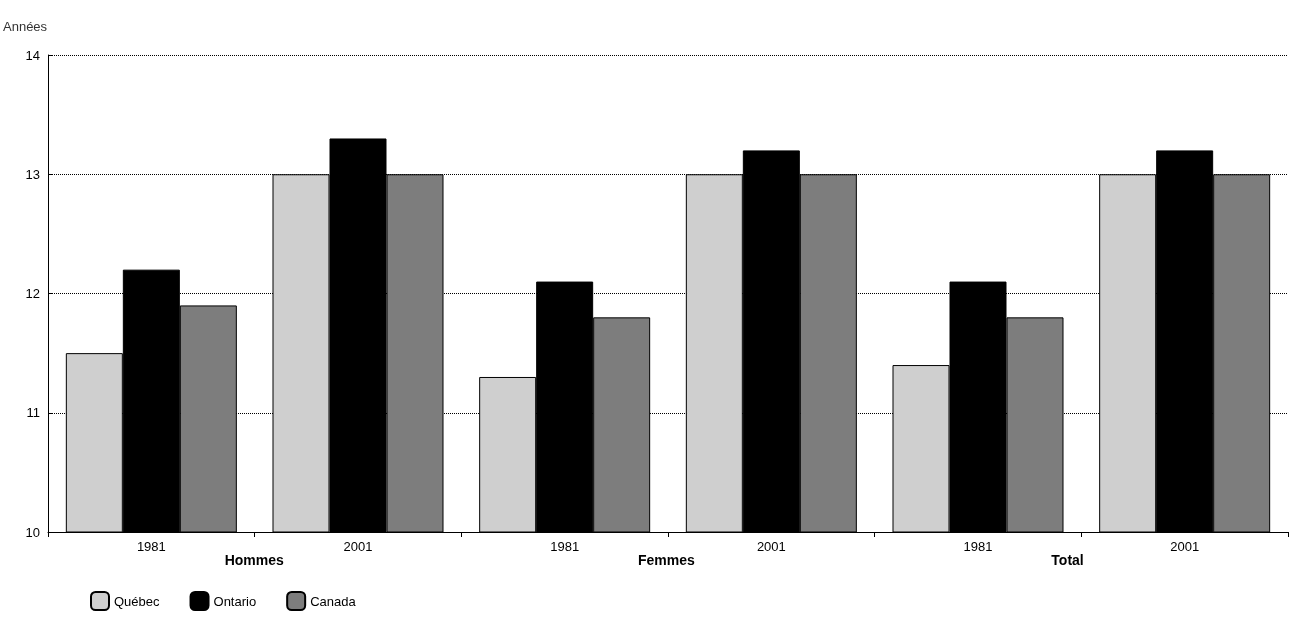 This screenshot has height=622, width=1308. I want to click on legend-label: Québec, so click(137, 601).